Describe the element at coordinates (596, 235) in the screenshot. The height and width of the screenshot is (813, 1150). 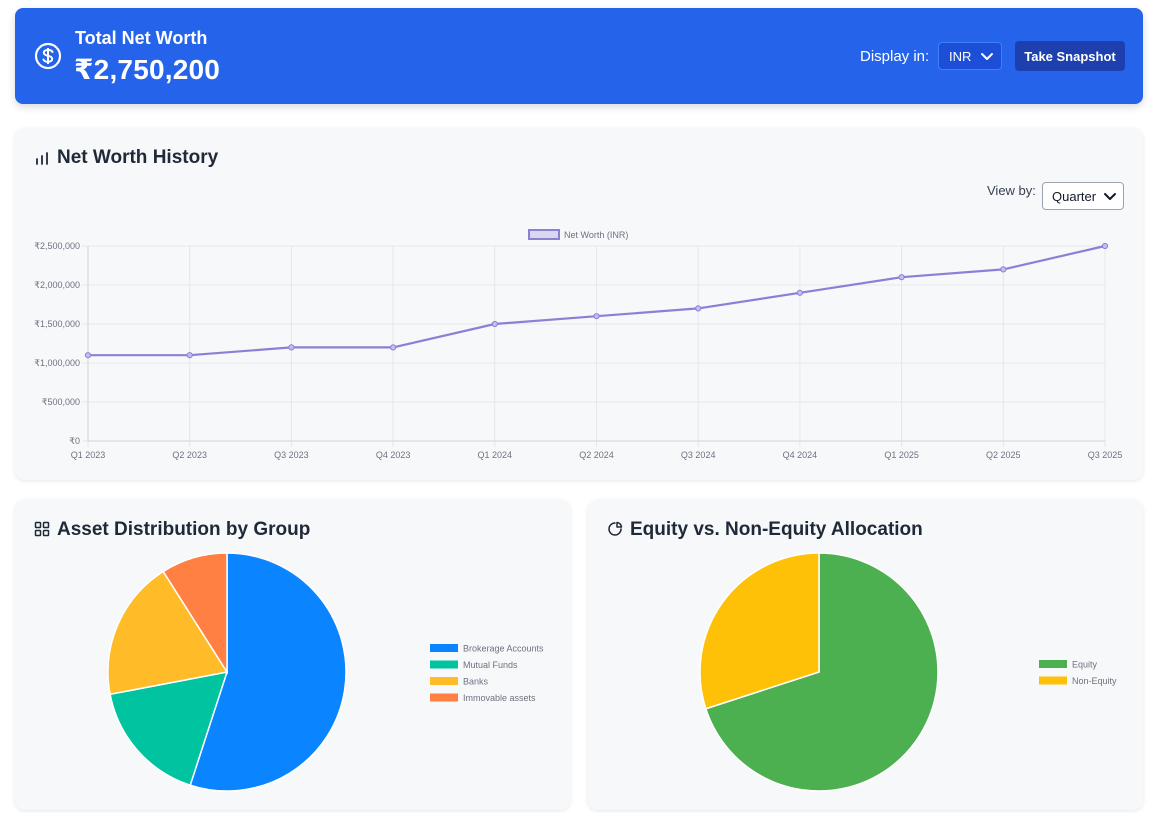
I see `legend-label: Net Worth (INR)` at that location.